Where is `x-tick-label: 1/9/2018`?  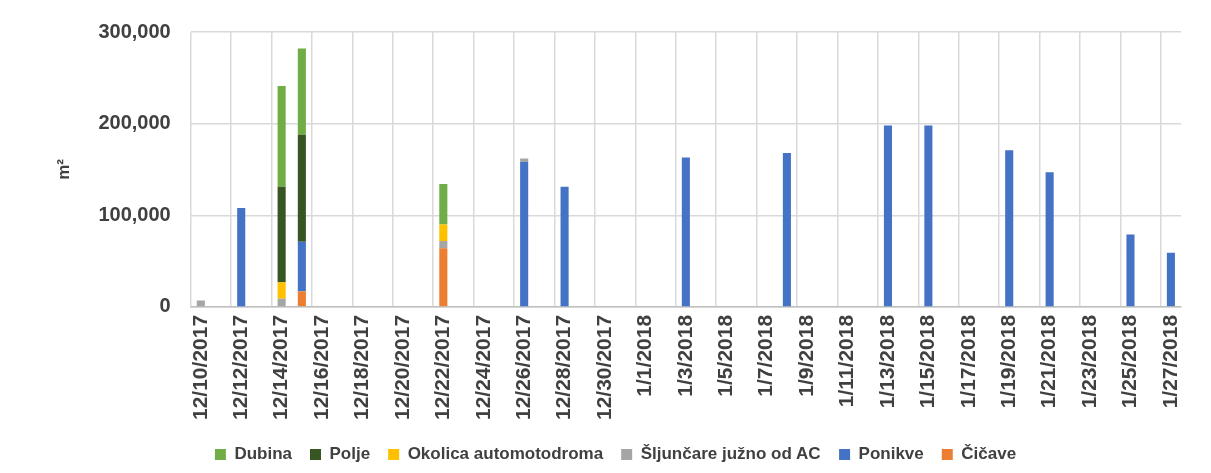 x-tick-label: 1/9/2018 is located at coordinates (805, 355).